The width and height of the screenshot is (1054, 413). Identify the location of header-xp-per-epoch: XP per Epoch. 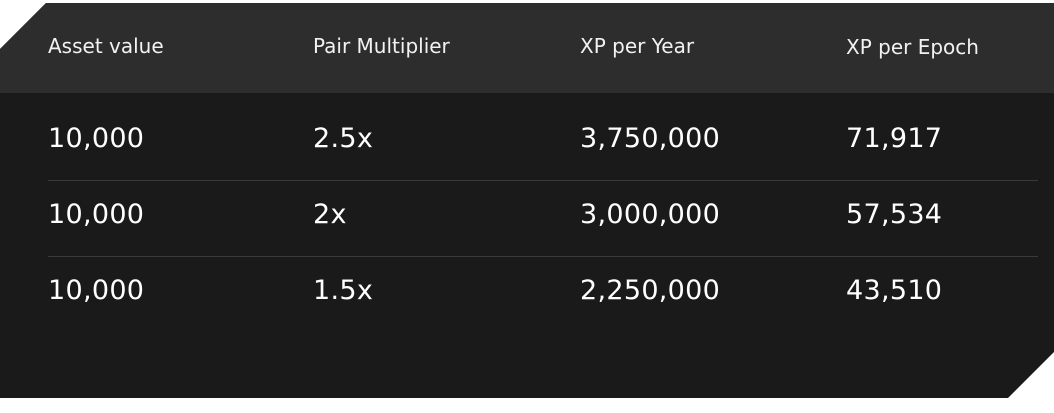
(912, 47).